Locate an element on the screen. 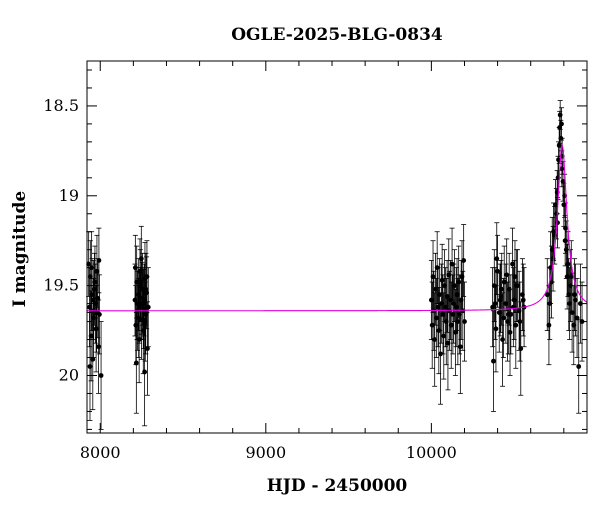  y-tick-label: 18.5 is located at coordinates (61, 105).